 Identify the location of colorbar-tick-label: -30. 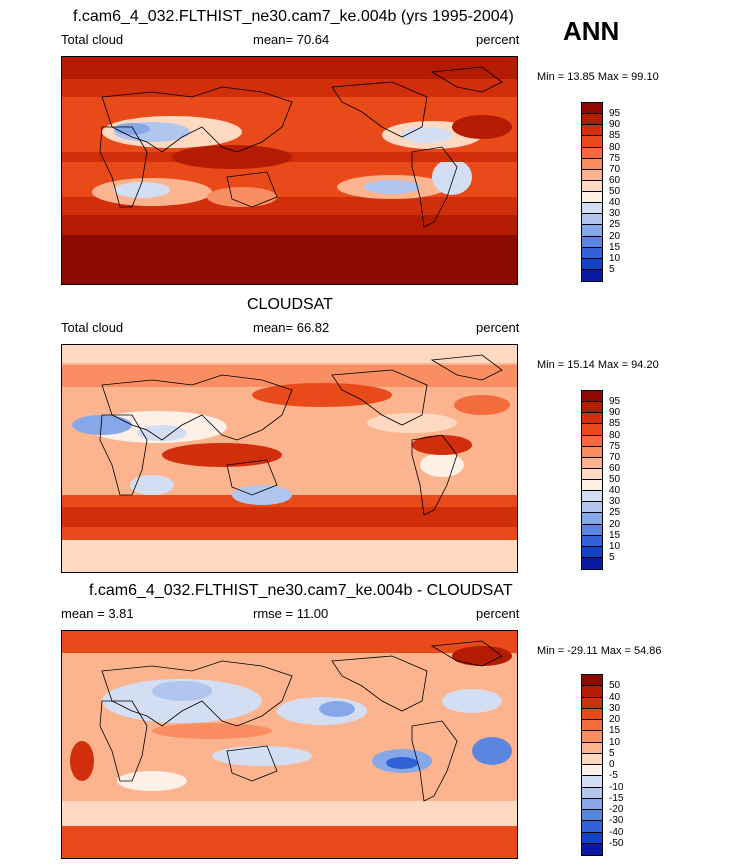
(616, 821).